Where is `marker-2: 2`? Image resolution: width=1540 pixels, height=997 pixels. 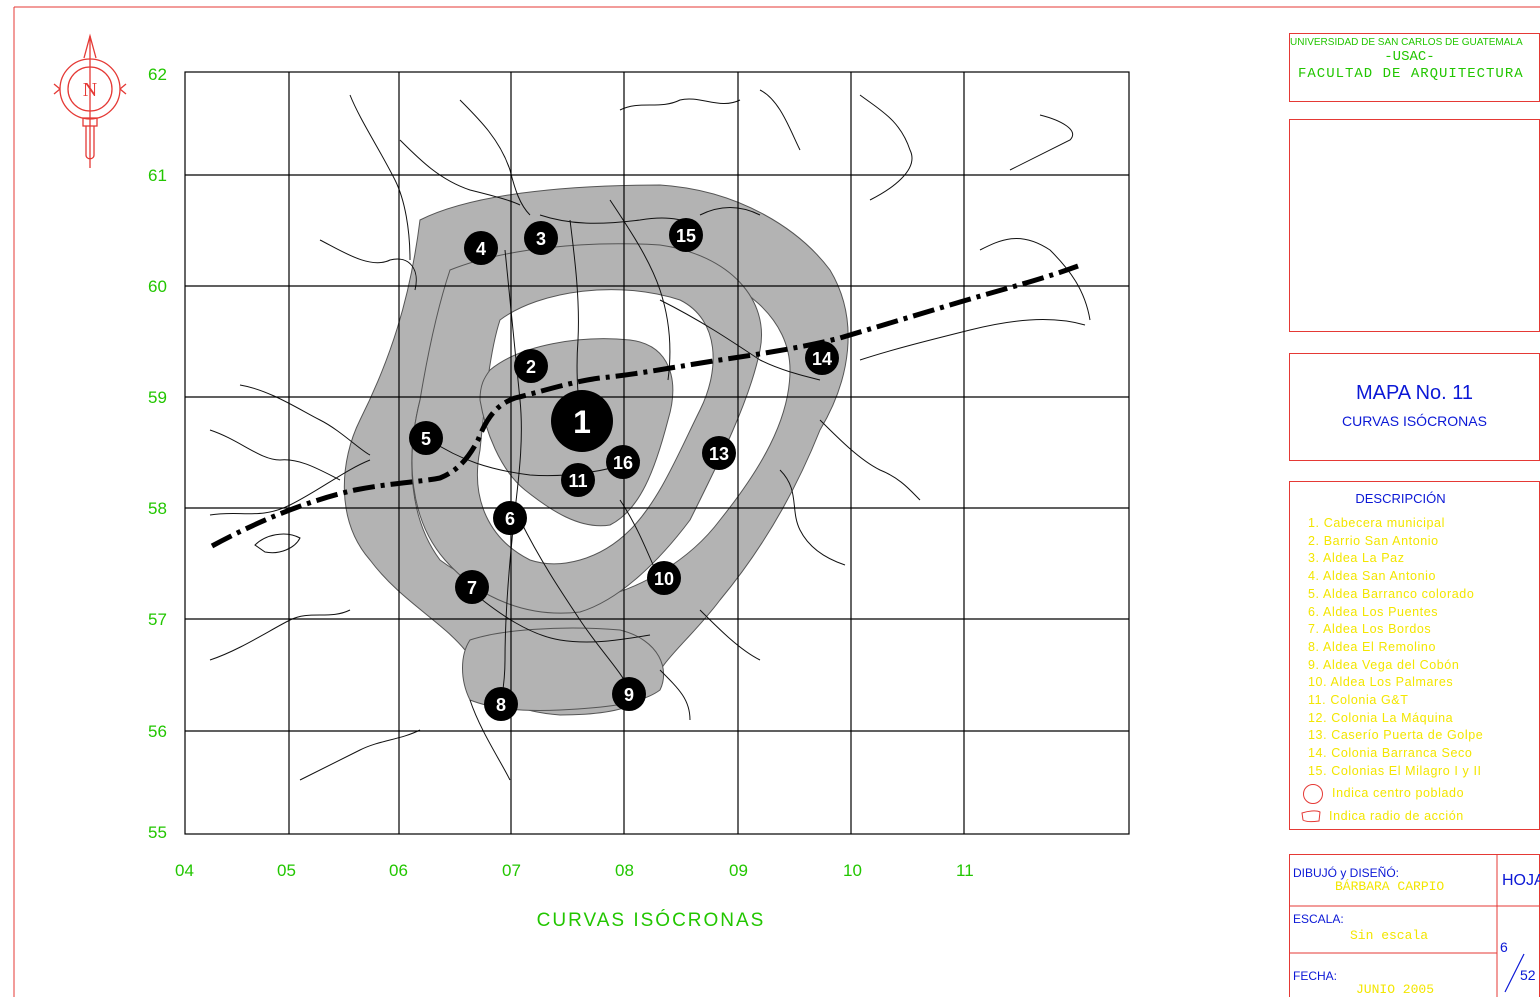 marker-2: 2 is located at coordinates (531, 366).